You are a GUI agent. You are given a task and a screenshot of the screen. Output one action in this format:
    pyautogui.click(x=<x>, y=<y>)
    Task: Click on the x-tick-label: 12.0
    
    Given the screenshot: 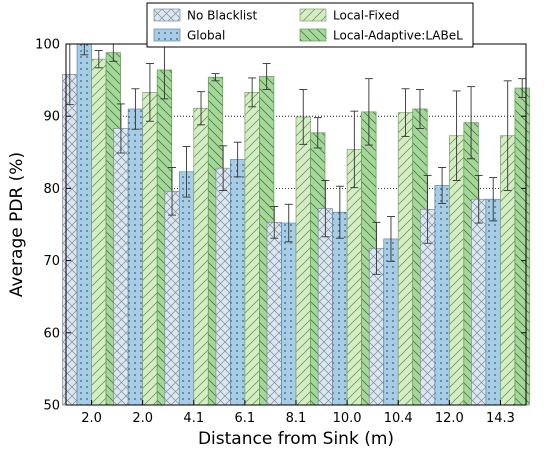 What is the action you would take?
    pyautogui.click(x=449, y=418)
    